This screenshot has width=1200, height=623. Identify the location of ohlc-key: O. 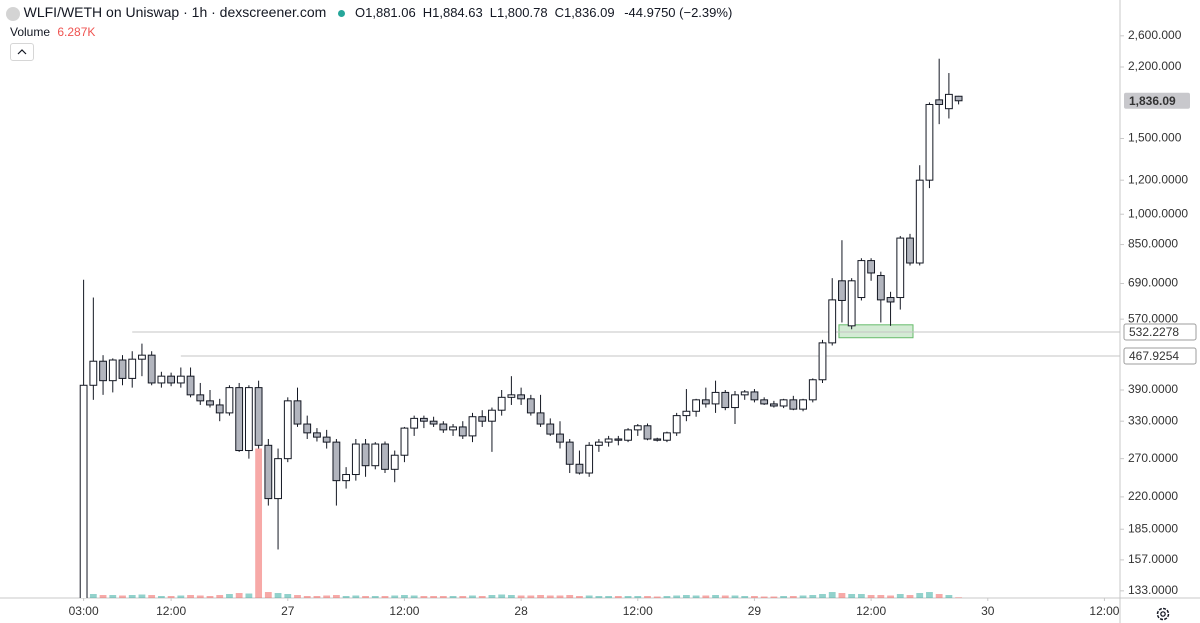
(360, 12).